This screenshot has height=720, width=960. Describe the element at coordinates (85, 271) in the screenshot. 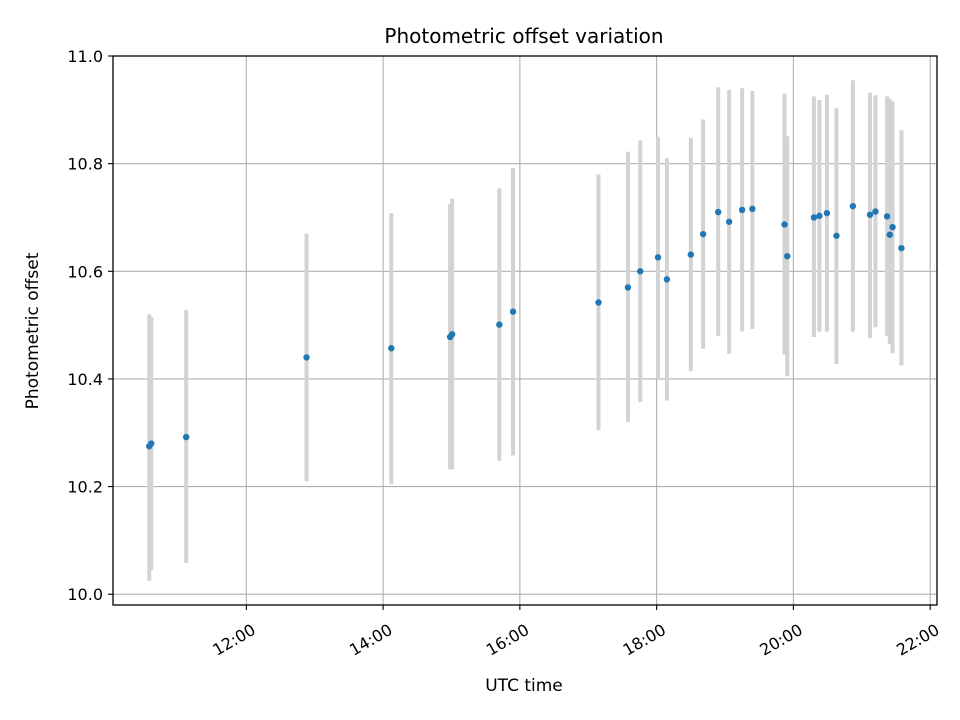

I see `y-tick-label: 10.6` at that location.